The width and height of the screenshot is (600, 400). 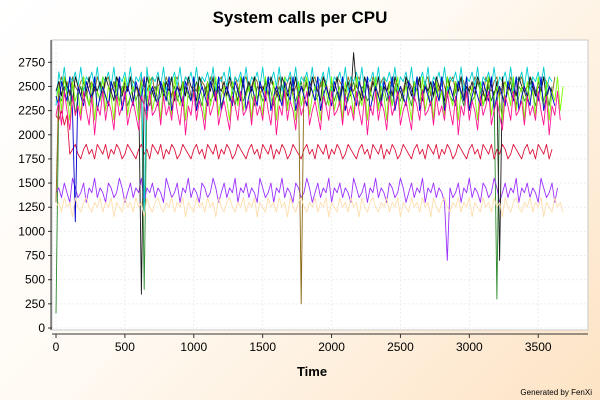 I want to click on y-tick-label: 500, so click(x=35, y=280).